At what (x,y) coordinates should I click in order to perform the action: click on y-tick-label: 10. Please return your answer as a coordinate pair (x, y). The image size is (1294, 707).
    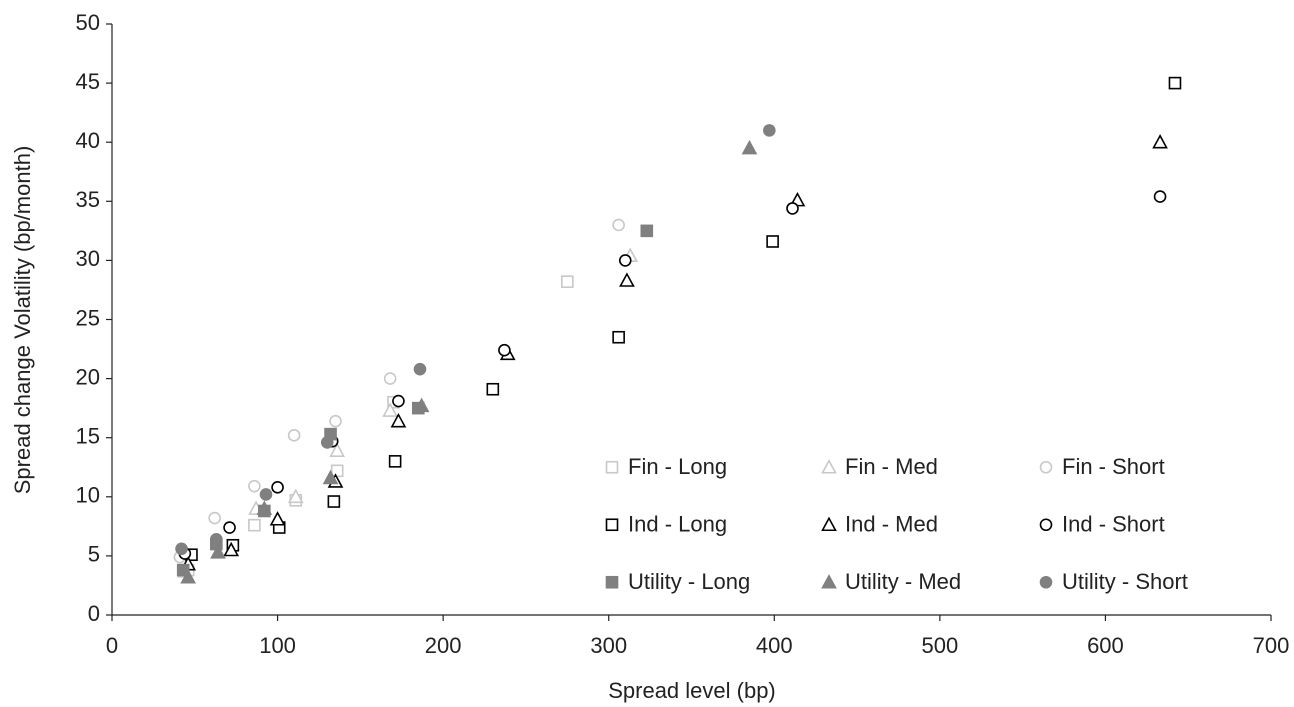
    Looking at the image, I should click on (88, 495).